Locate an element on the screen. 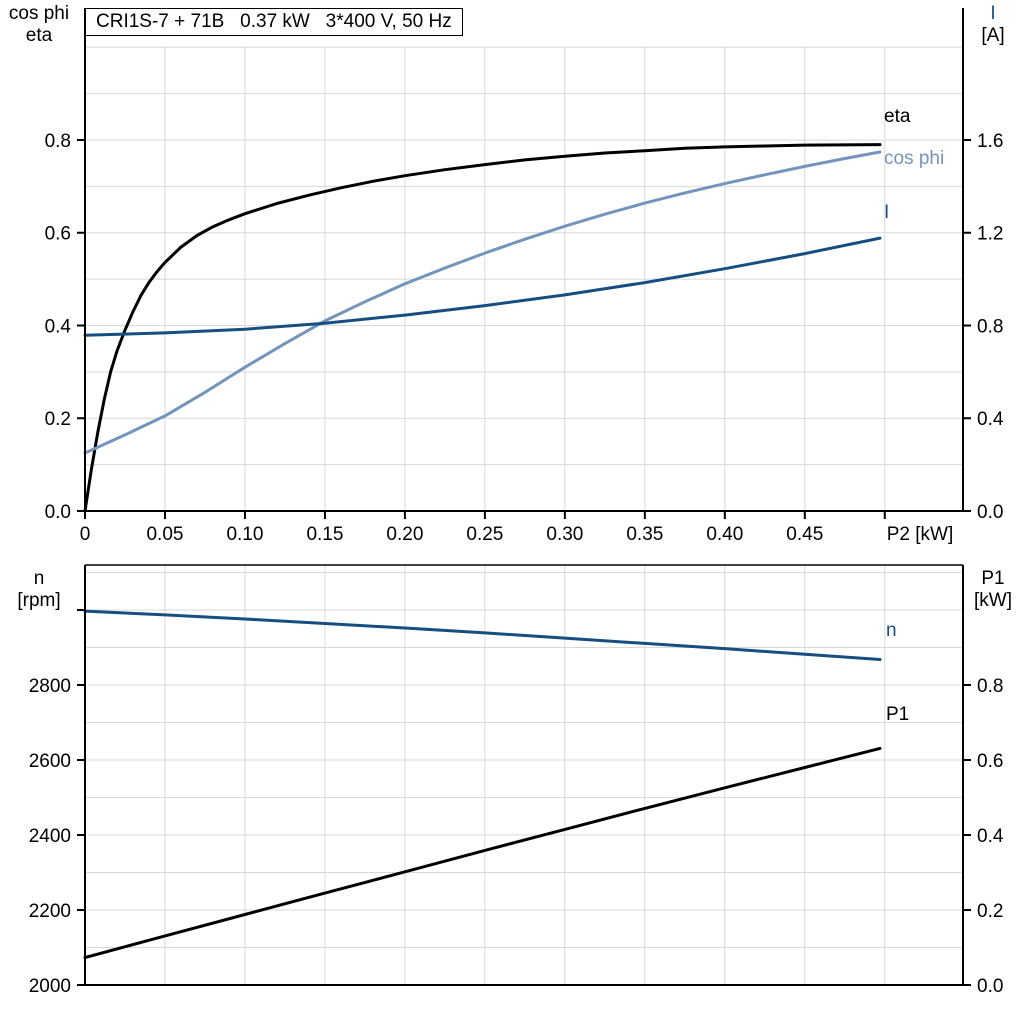 This screenshot has height=1024, width=1024. curve-label-cos-phi: cos phi is located at coordinates (914, 158).